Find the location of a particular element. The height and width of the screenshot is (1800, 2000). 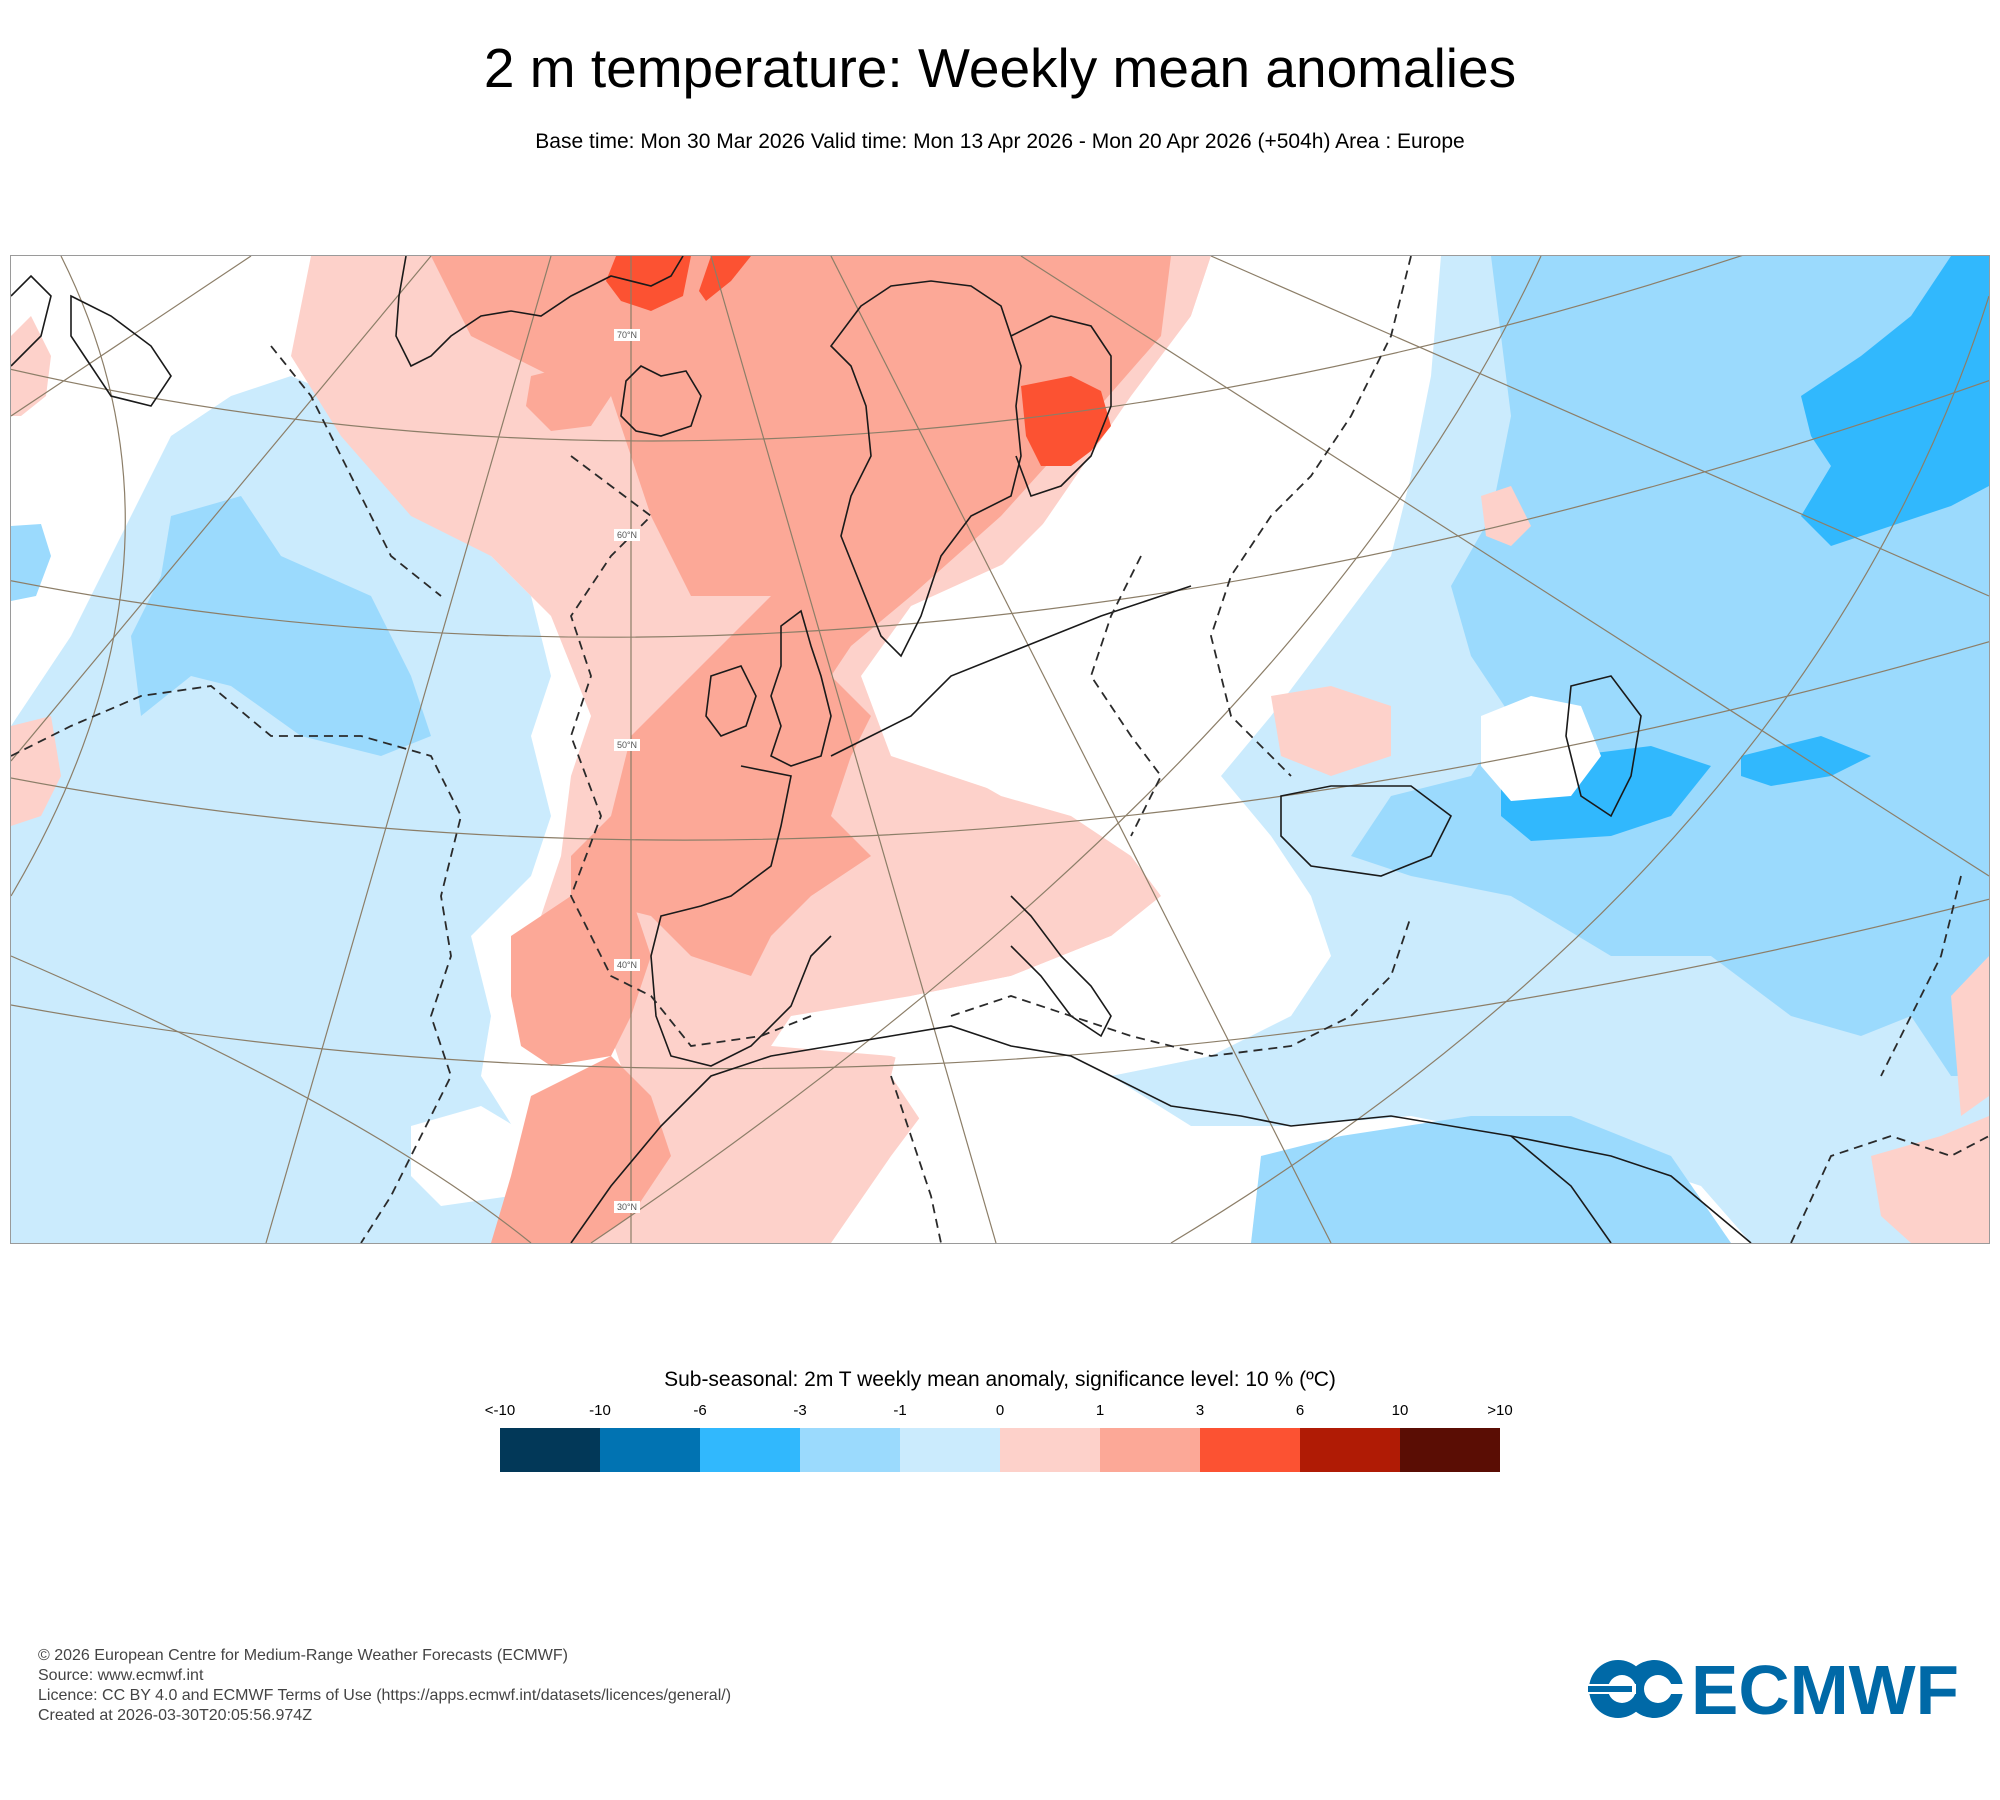

anomaly-region-atlantic-blue is located at coordinates (281, 626).